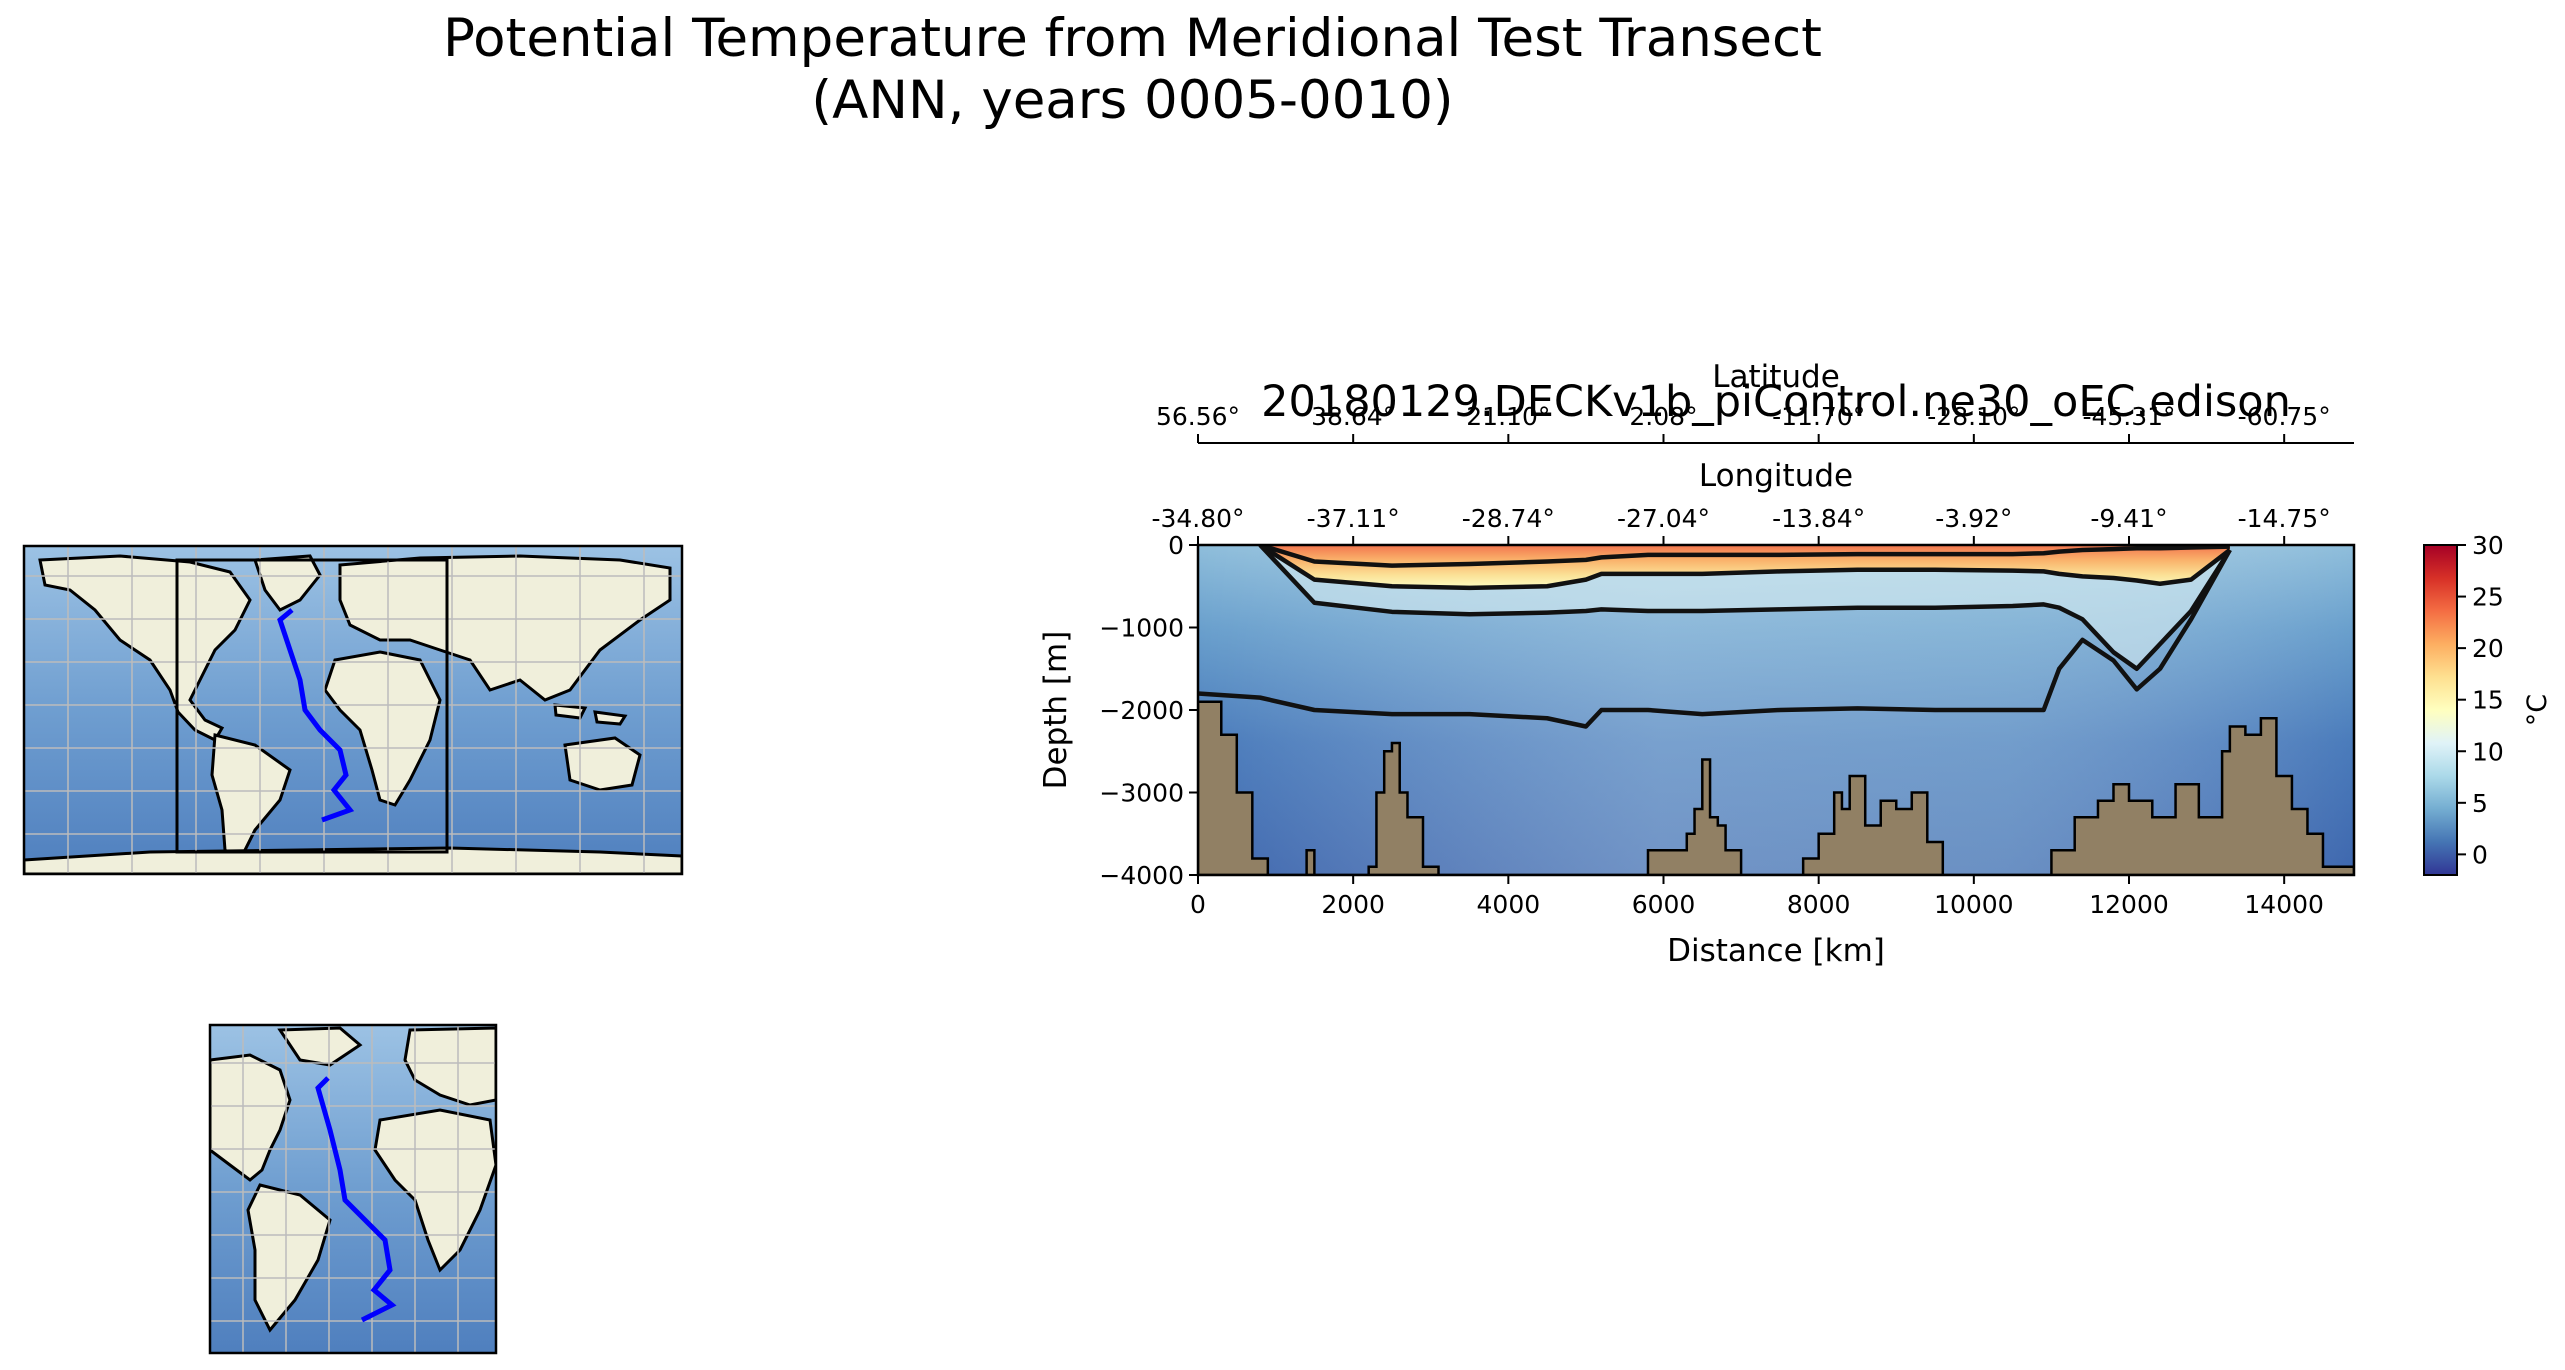 The width and height of the screenshot is (2565, 1370). Describe the element at coordinates (1663, 518) in the screenshot. I see `secondary-tick-label: -27.04°` at that location.